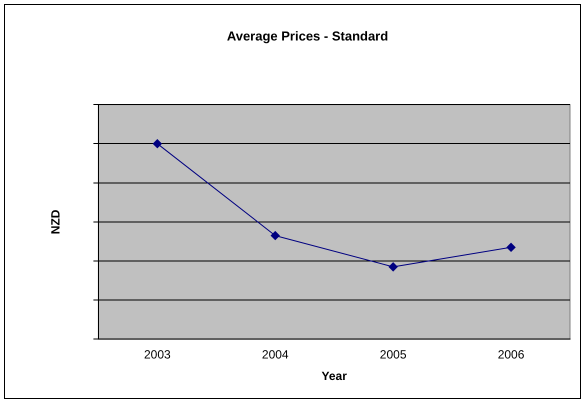  Describe the element at coordinates (275, 355) in the screenshot. I see `x-tick-label: 2004` at that location.